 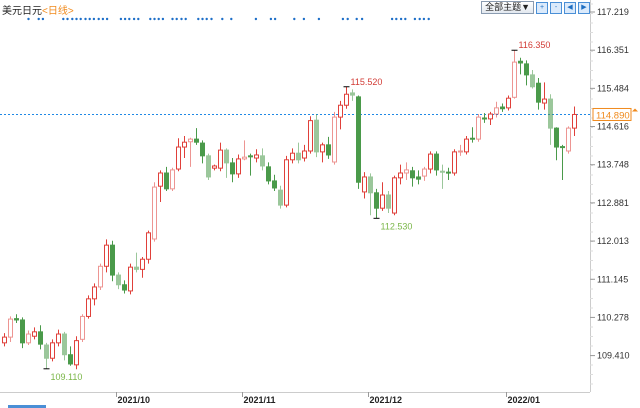 I want to click on period-selector: <日线>, so click(x=58, y=11).